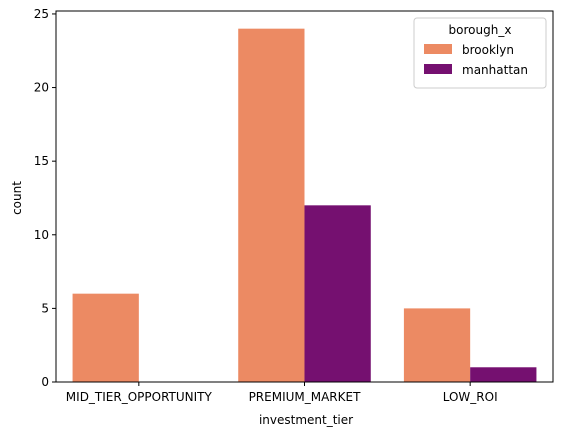 The image size is (562, 435). Describe the element at coordinates (41, 161) in the screenshot. I see `y-tick-label: 15` at that location.